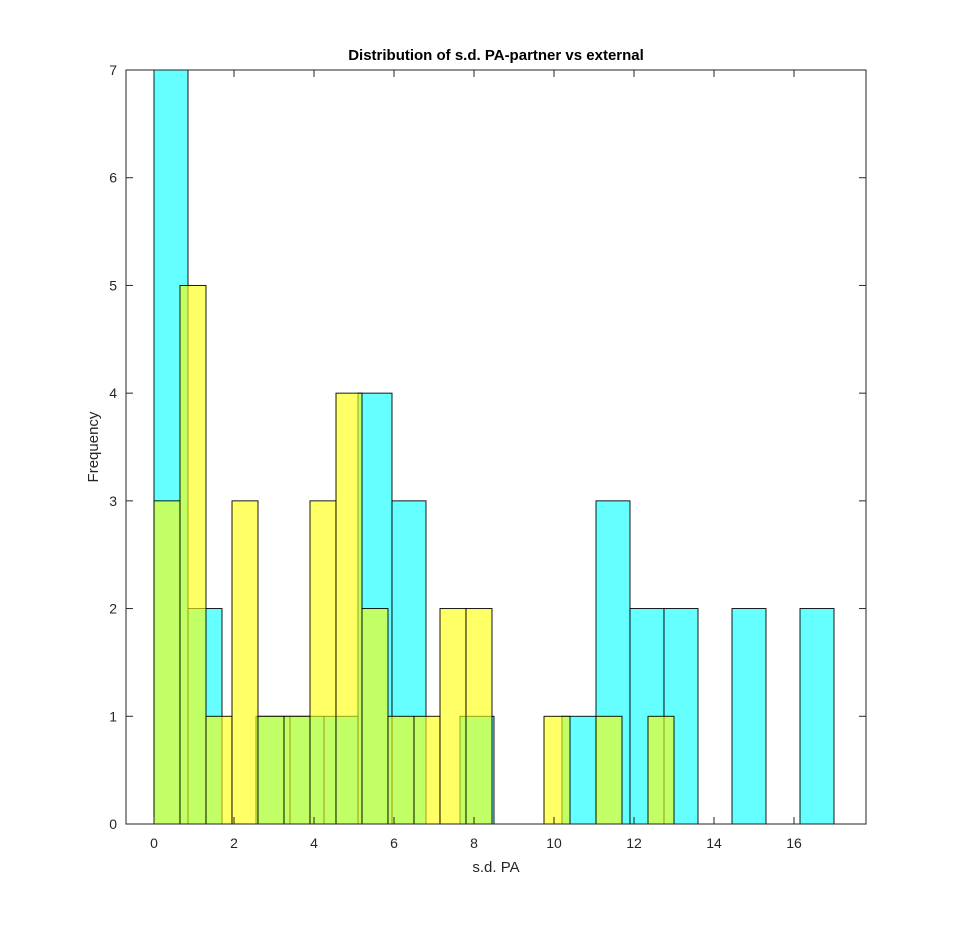 The image size is (958, 926). Describe the element at coordinates (113, 285) in the screenshot. I see `y-tick-label: 5` at that location.